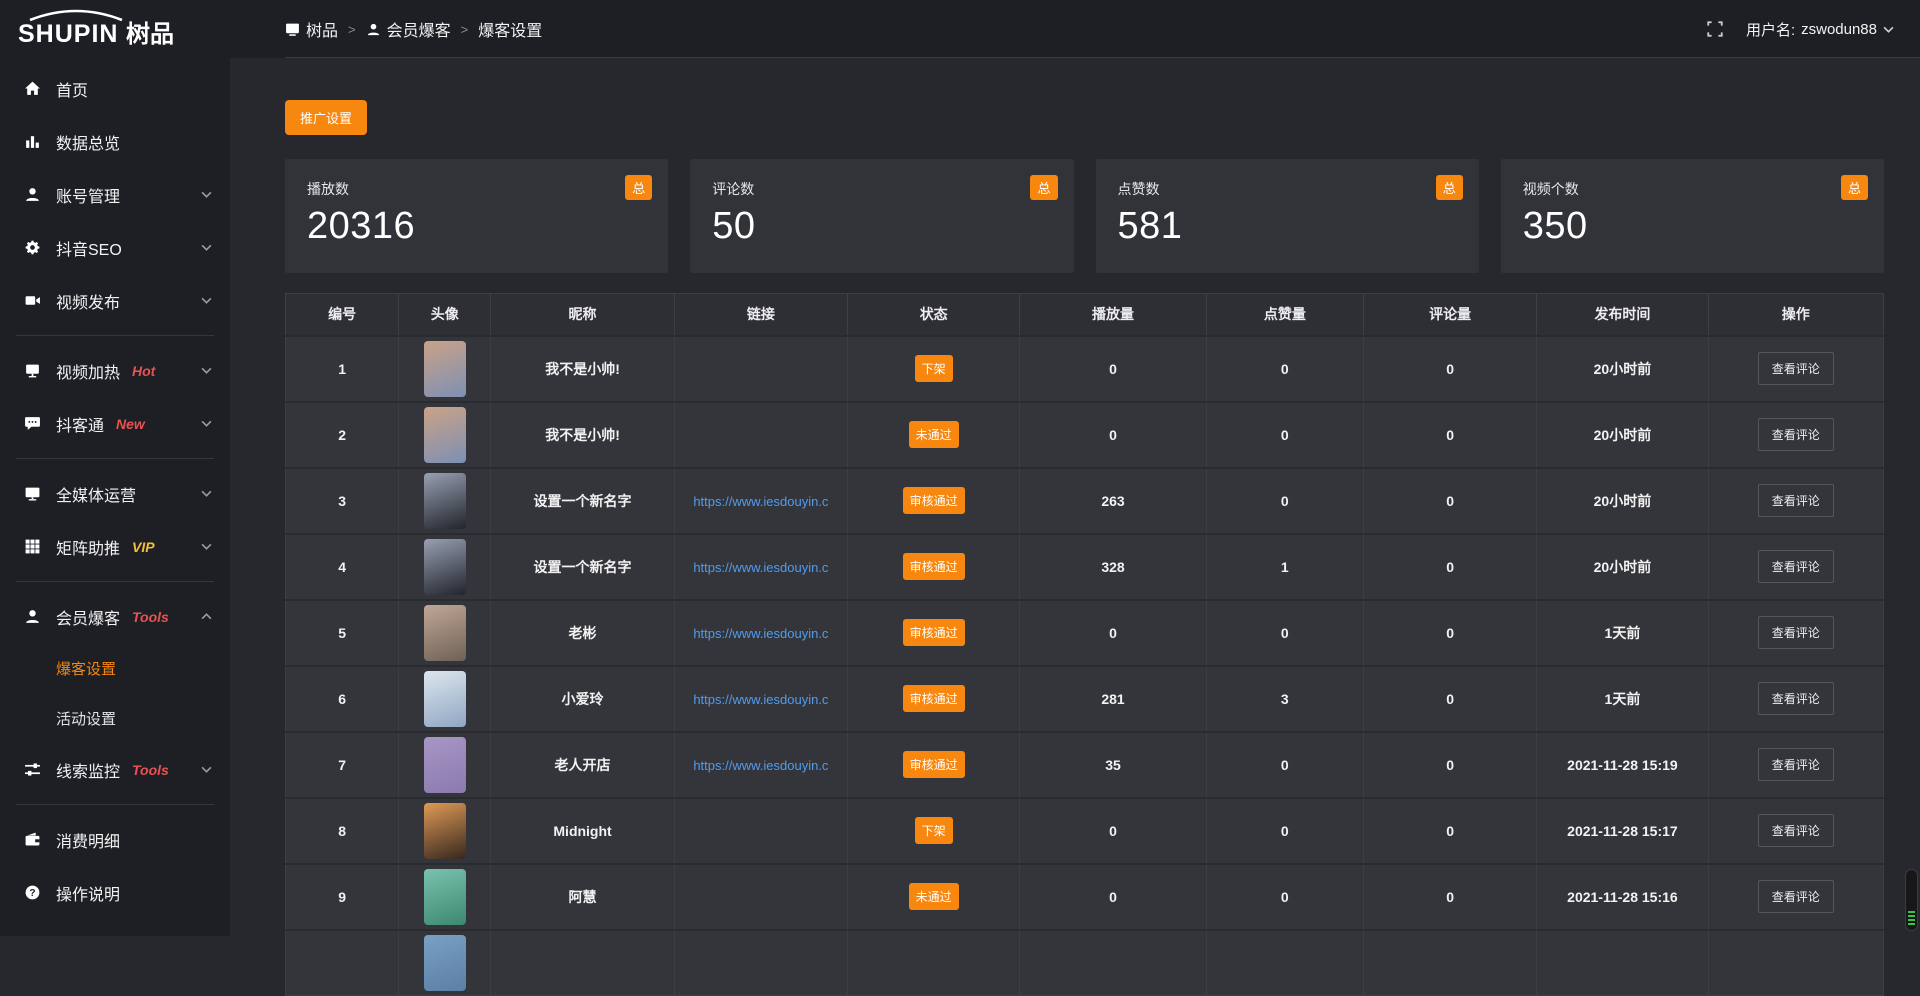 Image resolution: width=1920 pixels, height=996 pixels. What do you see at coordinates (408, 29) in the screenshot?
I see `breadcrumb-item-member-baoke: 会员爆客` at bounding box center [408, 29].